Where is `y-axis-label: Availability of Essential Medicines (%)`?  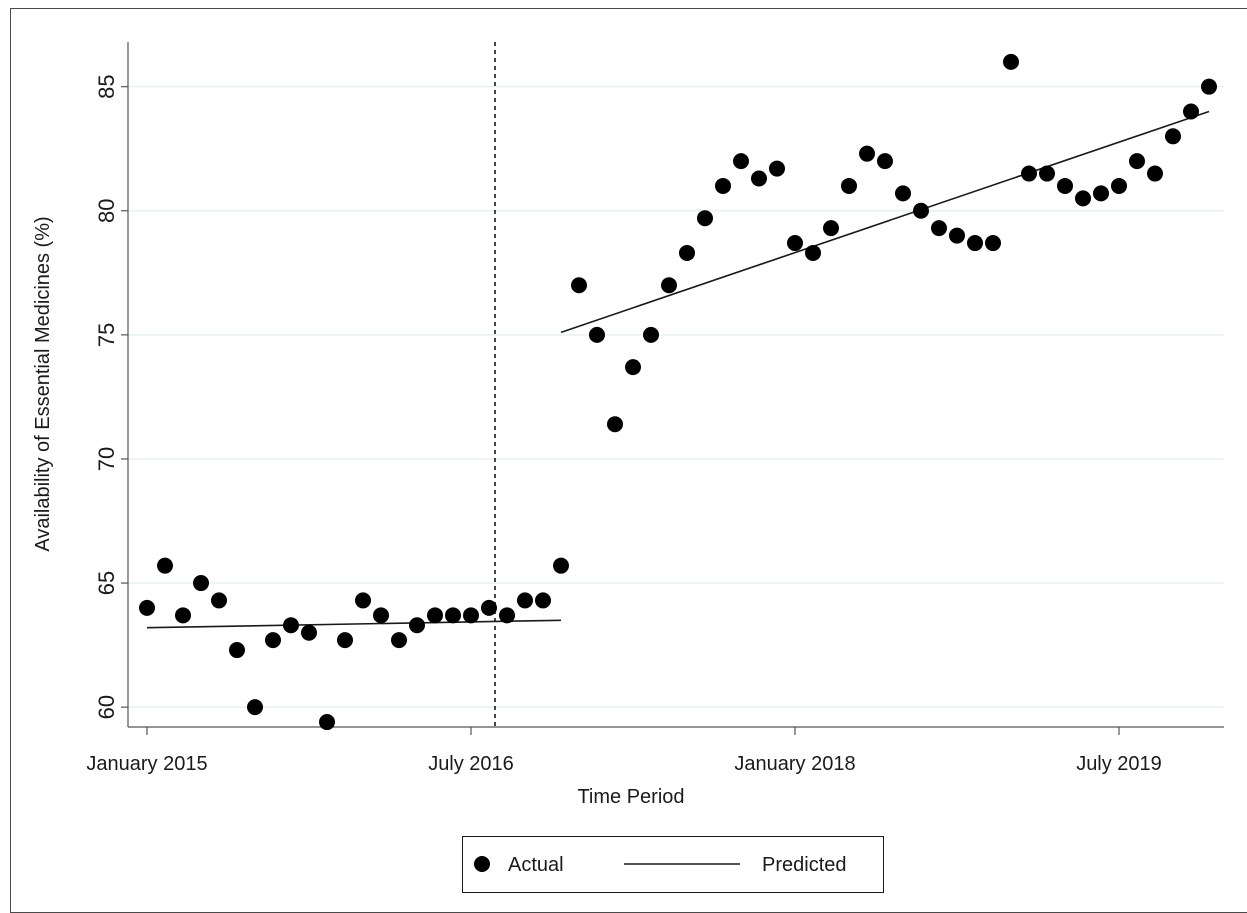
y-axis-label: Availability of Essential Medicines (%) is located at coordinates (43, 383).